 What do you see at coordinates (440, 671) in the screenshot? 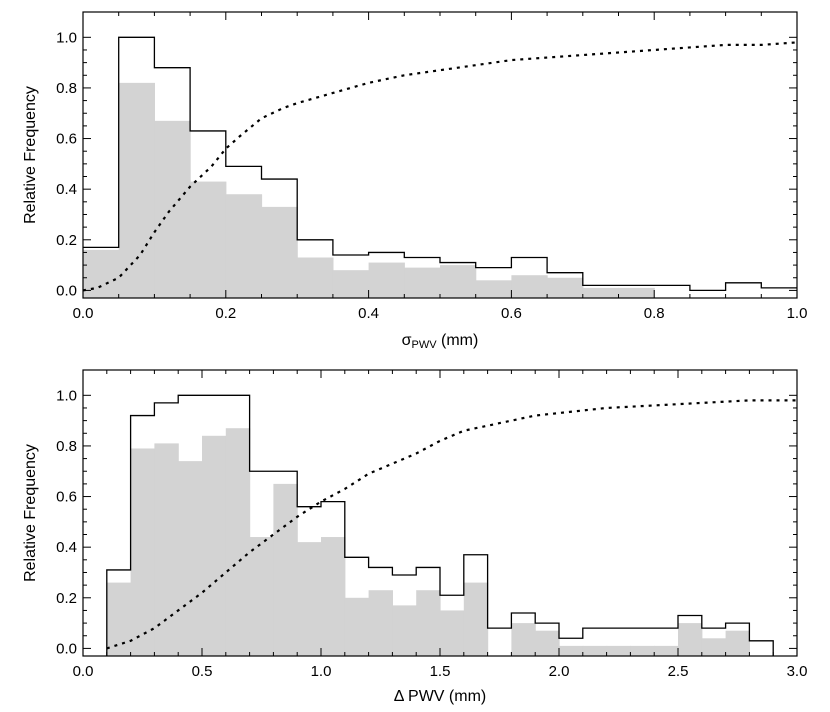
I see `x-tick-label: 1.5` at bounding box center [440, 671].